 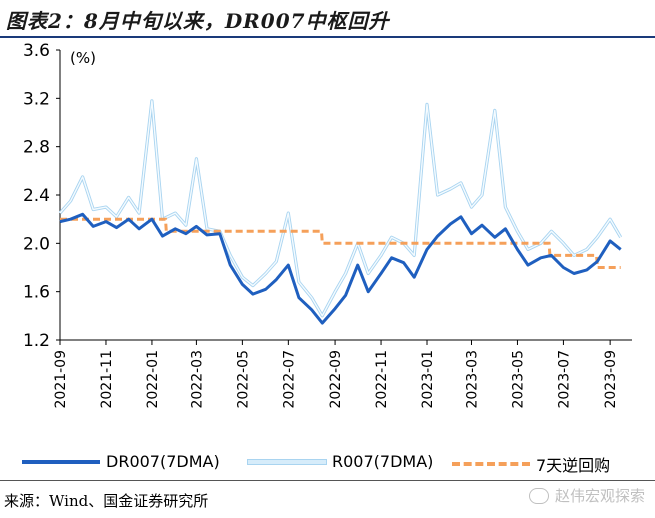 I want to click on x-tick-label: 2021-11, so click(x=107, y=379).